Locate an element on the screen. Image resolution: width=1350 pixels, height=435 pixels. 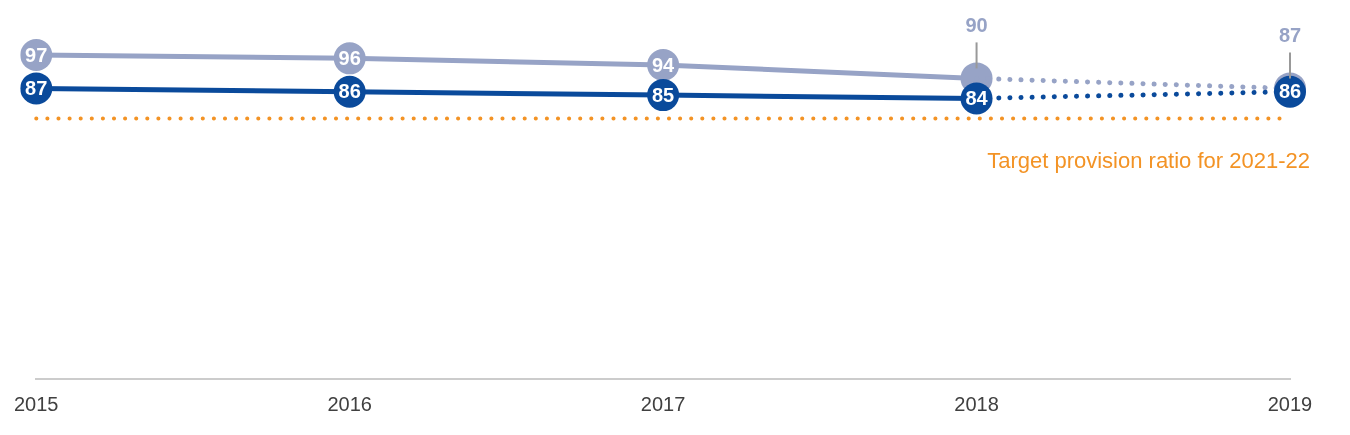
x-tick-label: 2017 is located at coordinates (663, 403).